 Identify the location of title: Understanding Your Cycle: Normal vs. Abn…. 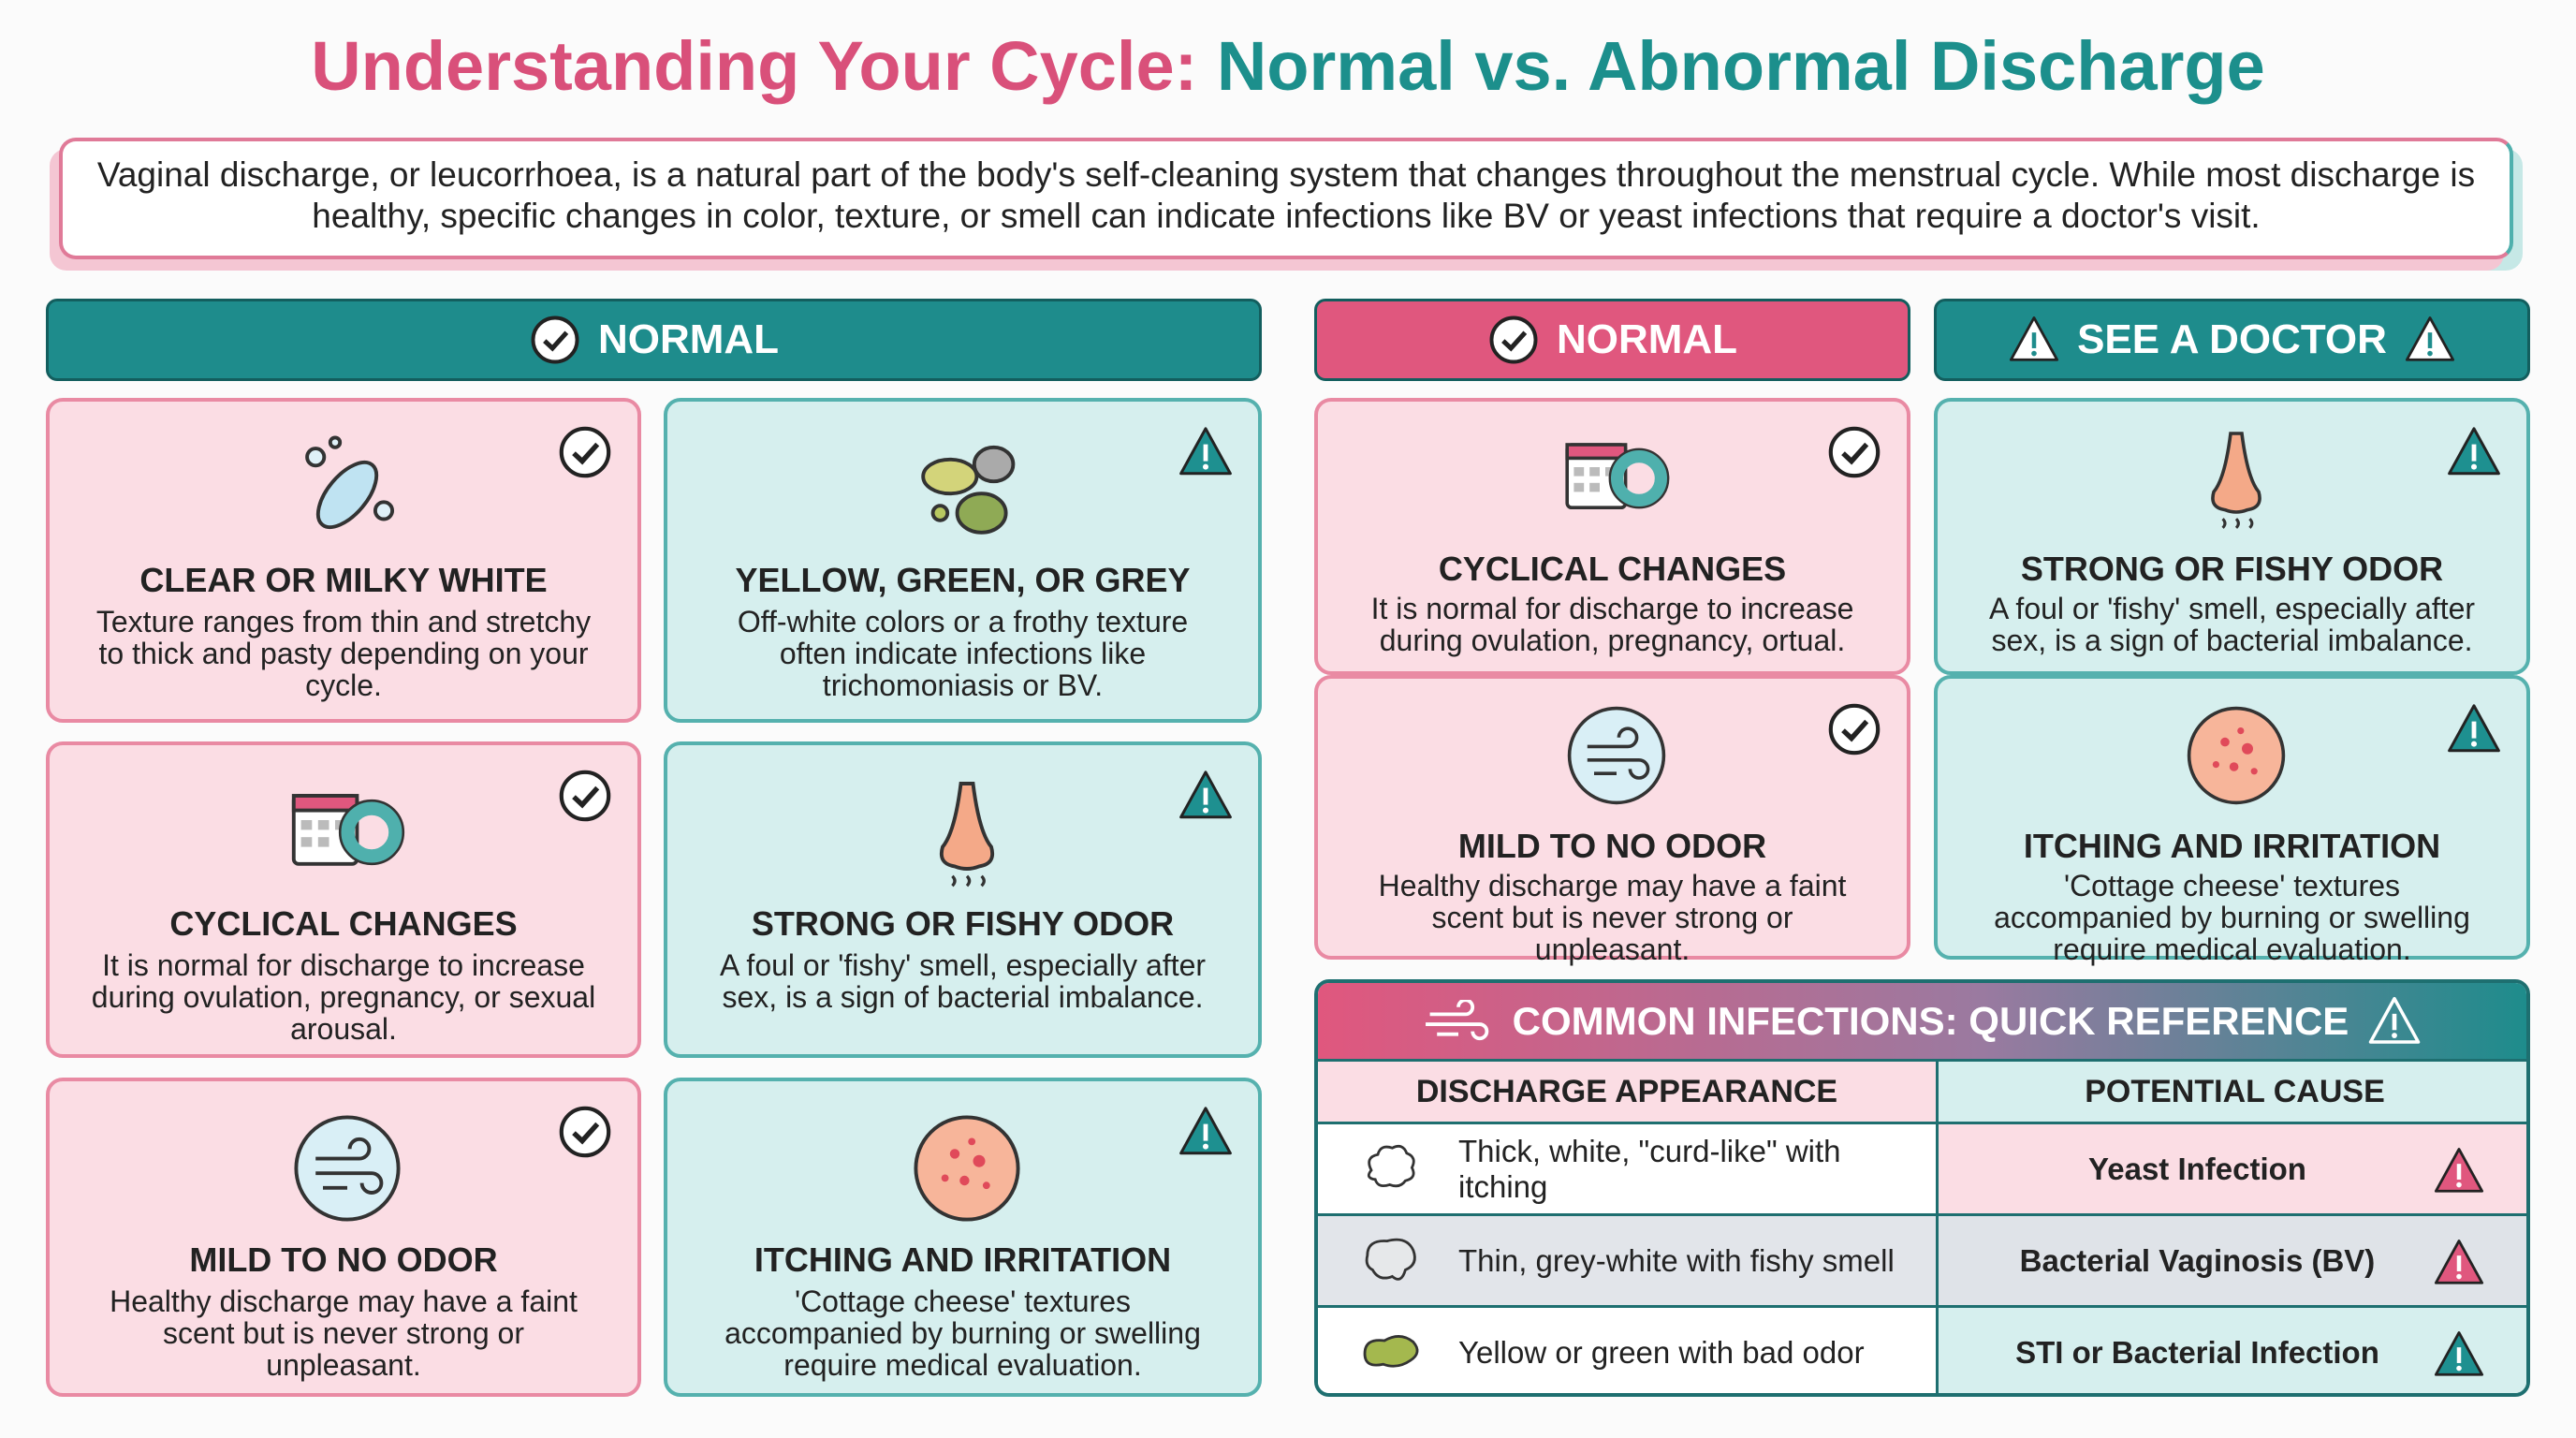
(1288, 66).